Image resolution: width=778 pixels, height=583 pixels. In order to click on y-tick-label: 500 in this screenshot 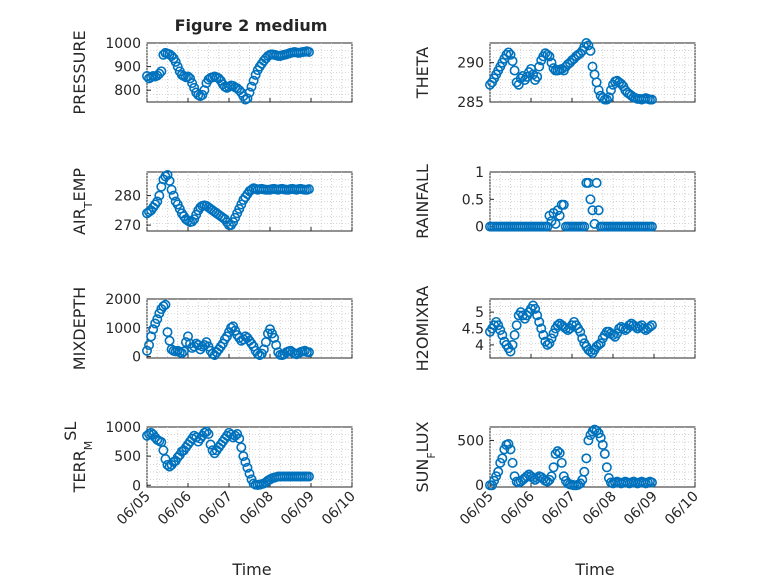, I will do `click(470, 441)`.